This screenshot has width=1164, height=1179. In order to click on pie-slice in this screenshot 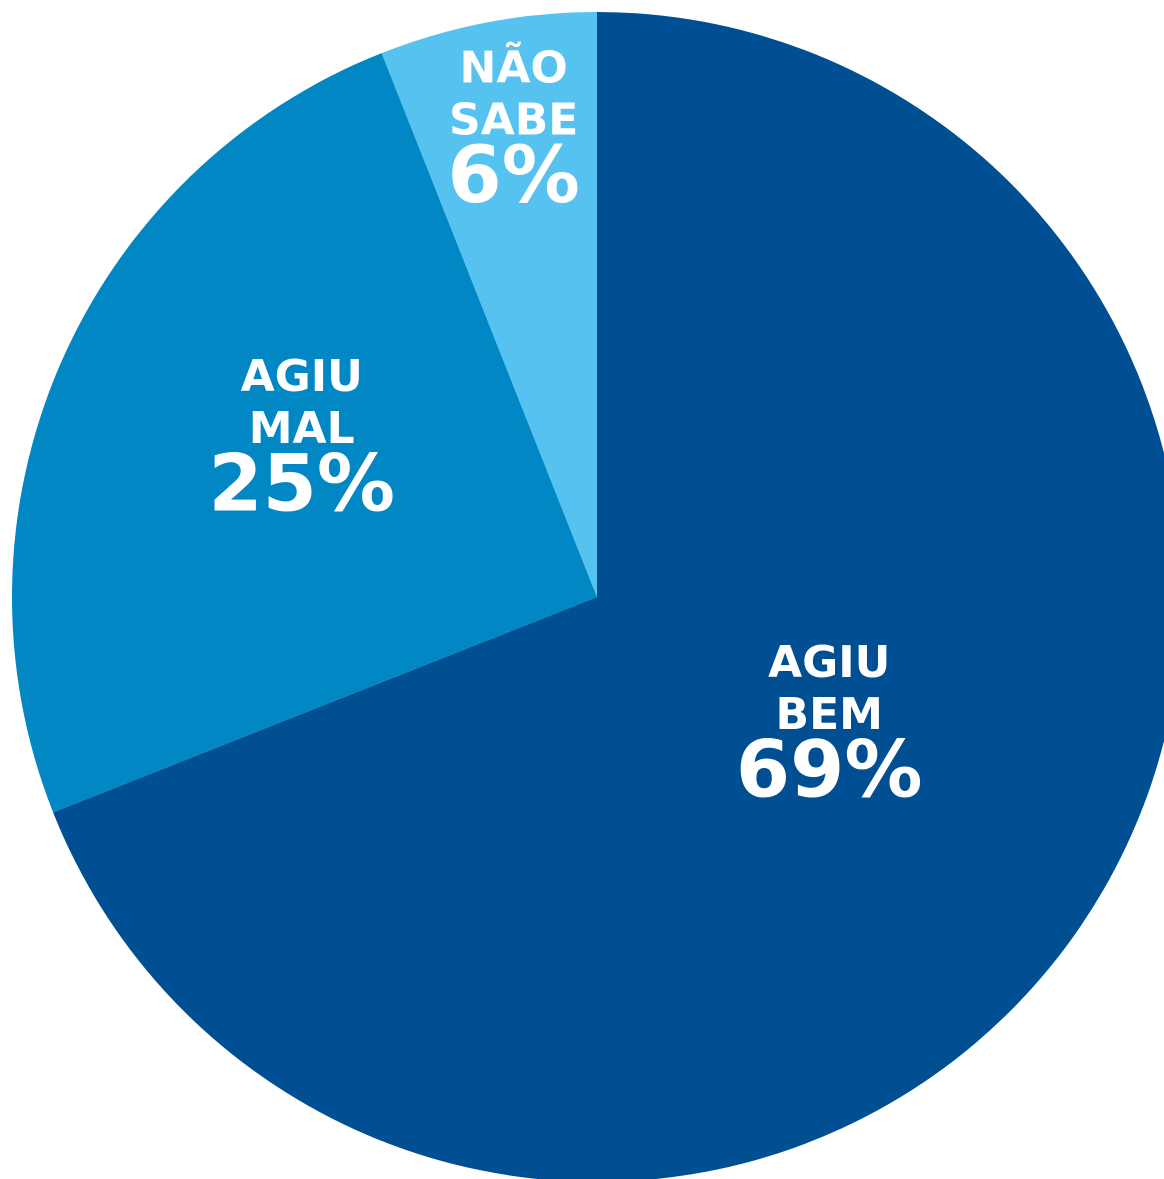, I will do `click(489, 304)`.